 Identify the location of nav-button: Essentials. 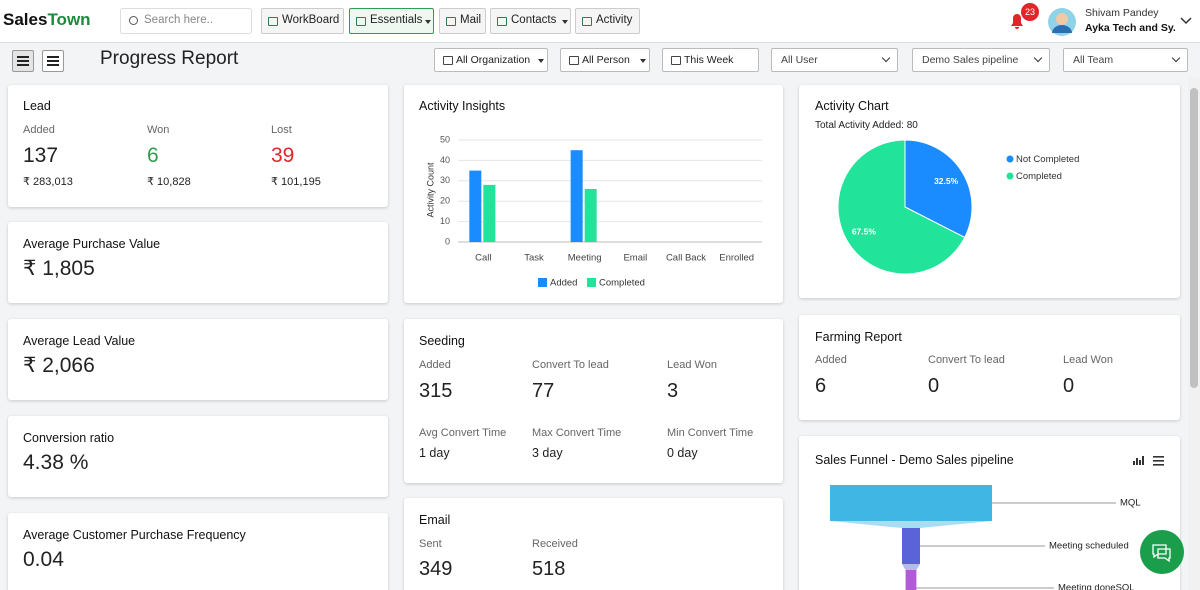
(391, 21).